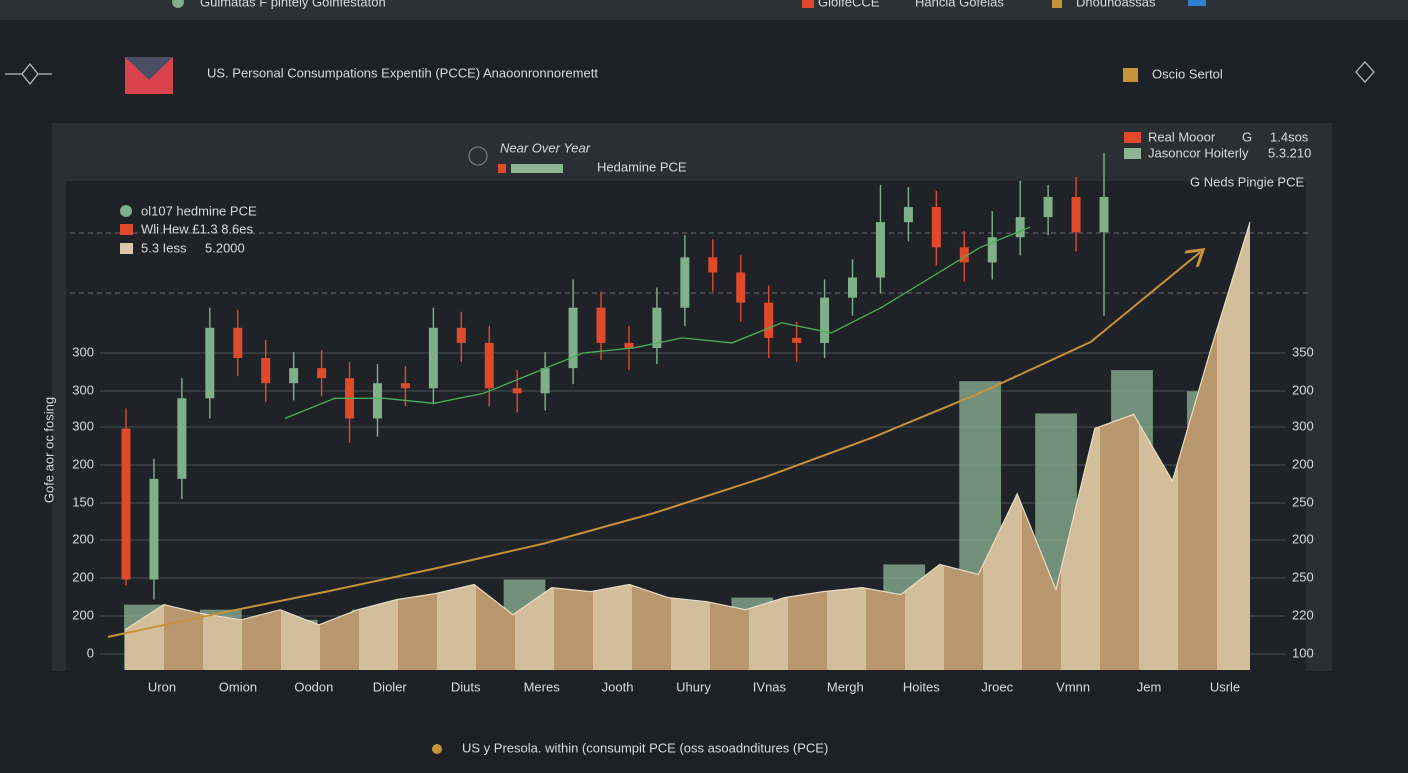 This screenshot has height=773, width=1408. Describe the element at coordinates (1073, 686) in the screenshot. I see `x-tick-label: Vmnn` at that location.